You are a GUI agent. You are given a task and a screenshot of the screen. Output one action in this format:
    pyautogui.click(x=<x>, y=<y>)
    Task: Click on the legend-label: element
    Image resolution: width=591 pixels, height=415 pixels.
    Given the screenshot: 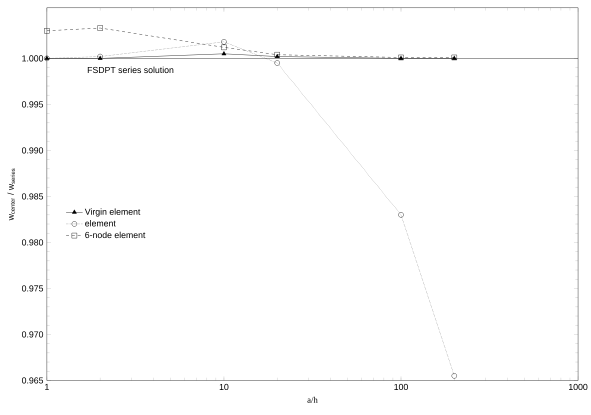 What is the action you would take?
    pyautogui.click(x=100, y=223)
    